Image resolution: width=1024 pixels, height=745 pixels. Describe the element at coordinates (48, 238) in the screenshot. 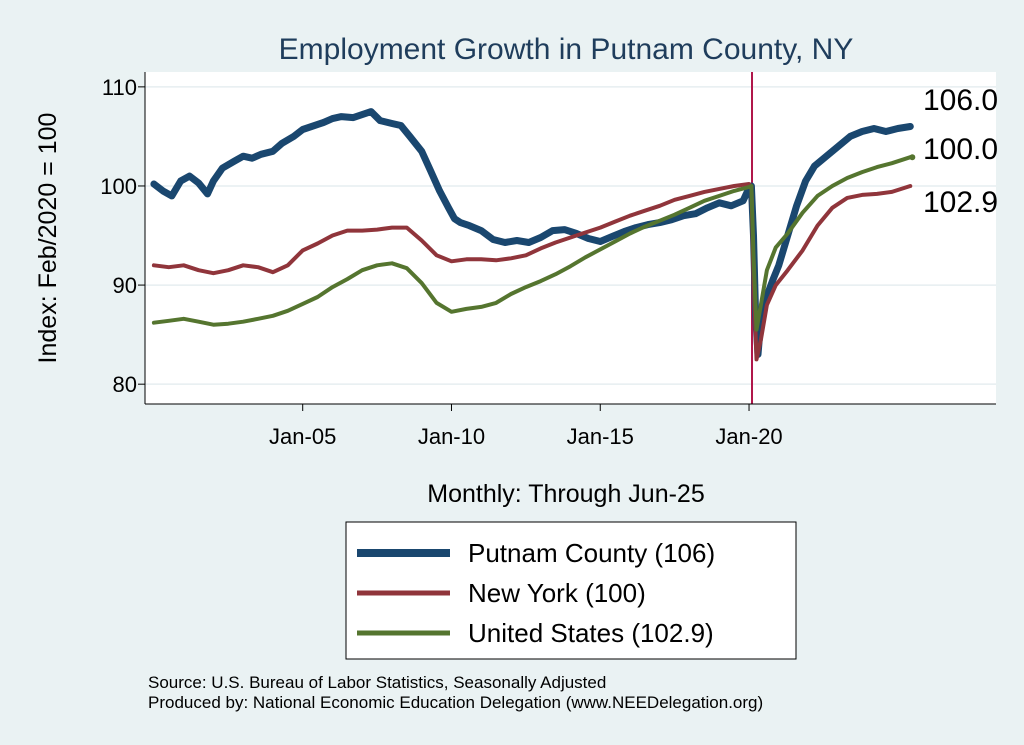

I see `y-axis-title: Index: Feb/2020 = 100` at that location.